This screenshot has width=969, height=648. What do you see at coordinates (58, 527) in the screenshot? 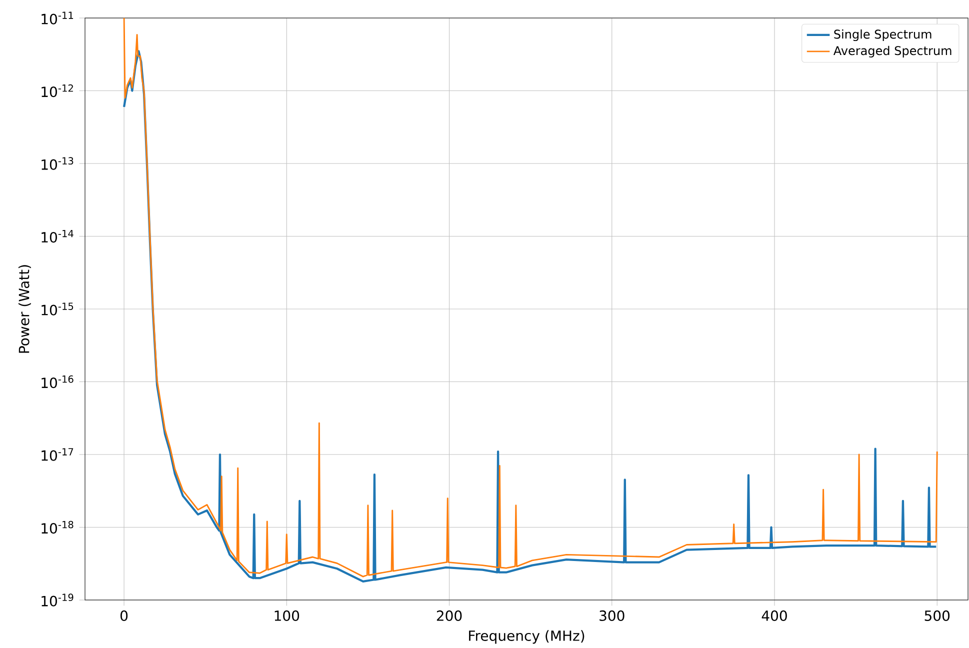
I see `y-tick-label: 10$^{-18}$` at bounding box center [58, 527].